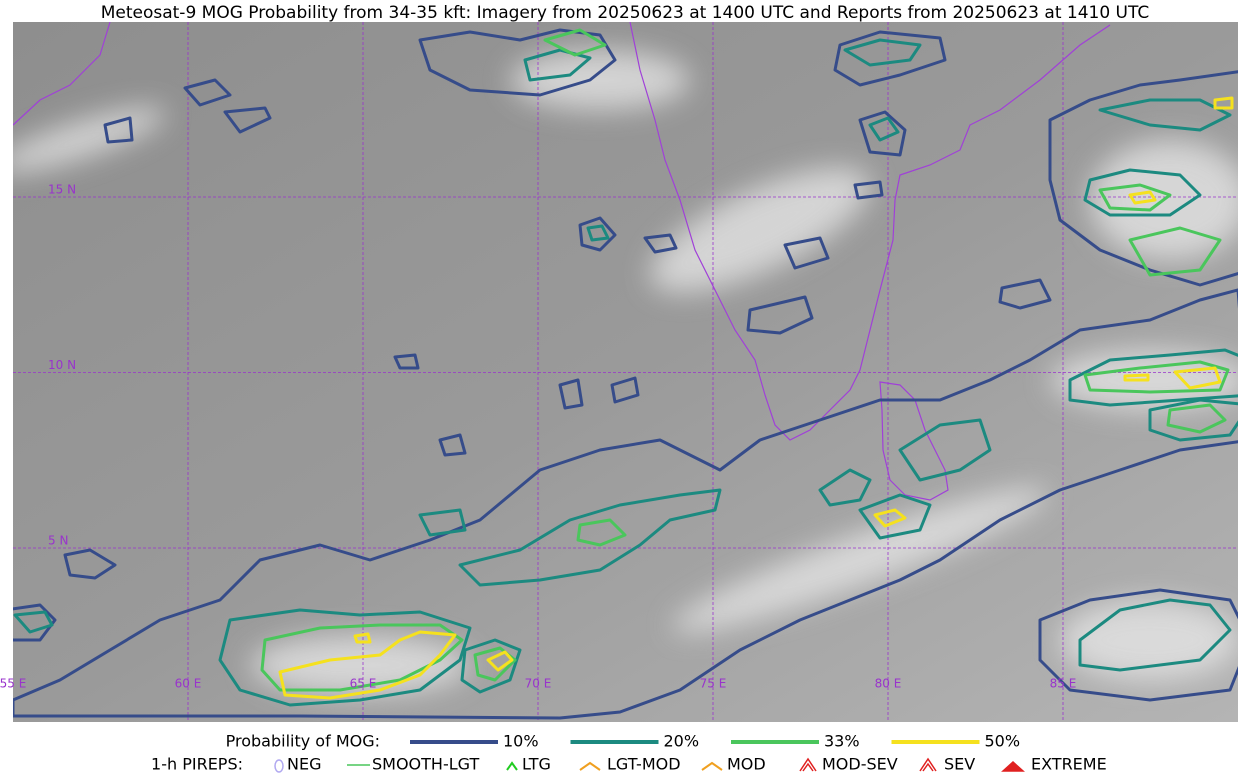  I want to click on legend-label: SEV, so click(959, 764).